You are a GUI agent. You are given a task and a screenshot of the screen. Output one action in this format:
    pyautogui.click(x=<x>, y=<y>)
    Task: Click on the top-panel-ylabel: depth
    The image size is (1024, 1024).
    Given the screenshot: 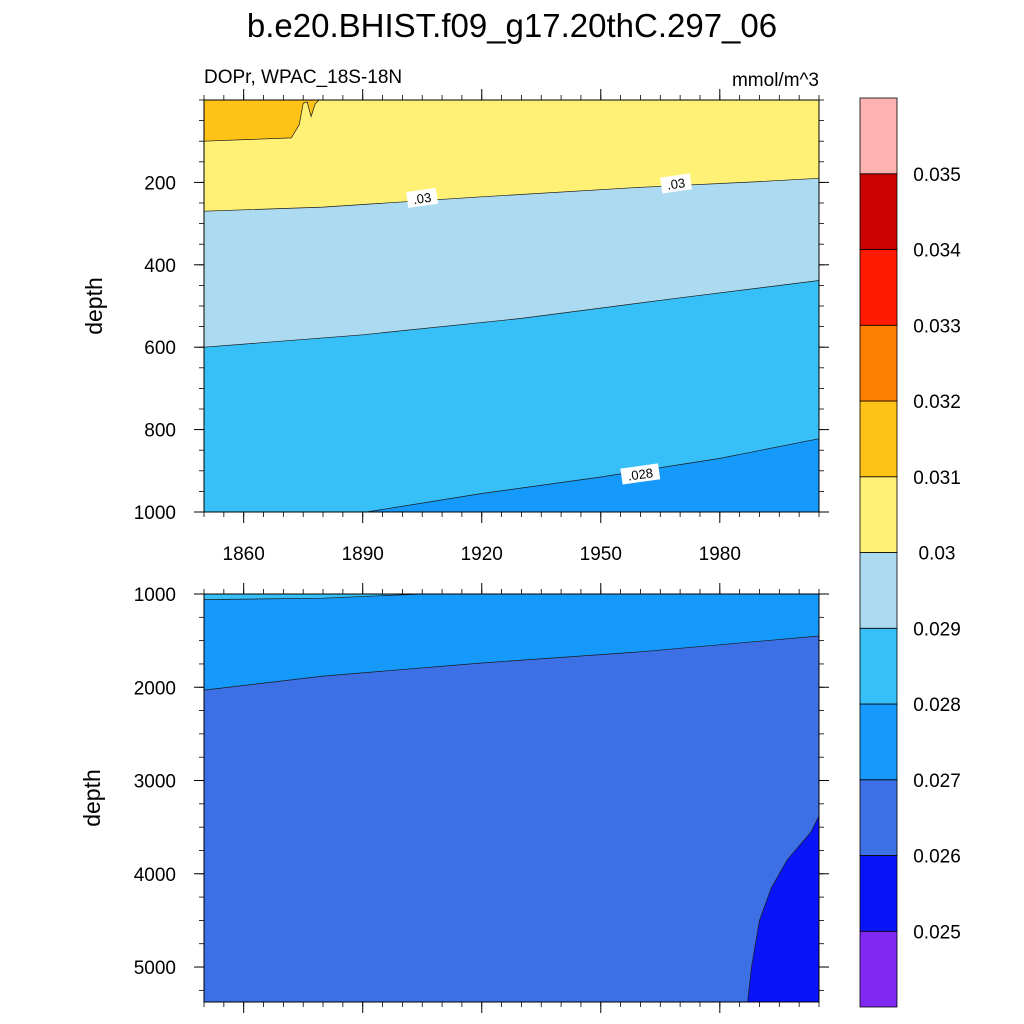 What is the action you would take?
    pyautogui.click(x=94, y=306)
    